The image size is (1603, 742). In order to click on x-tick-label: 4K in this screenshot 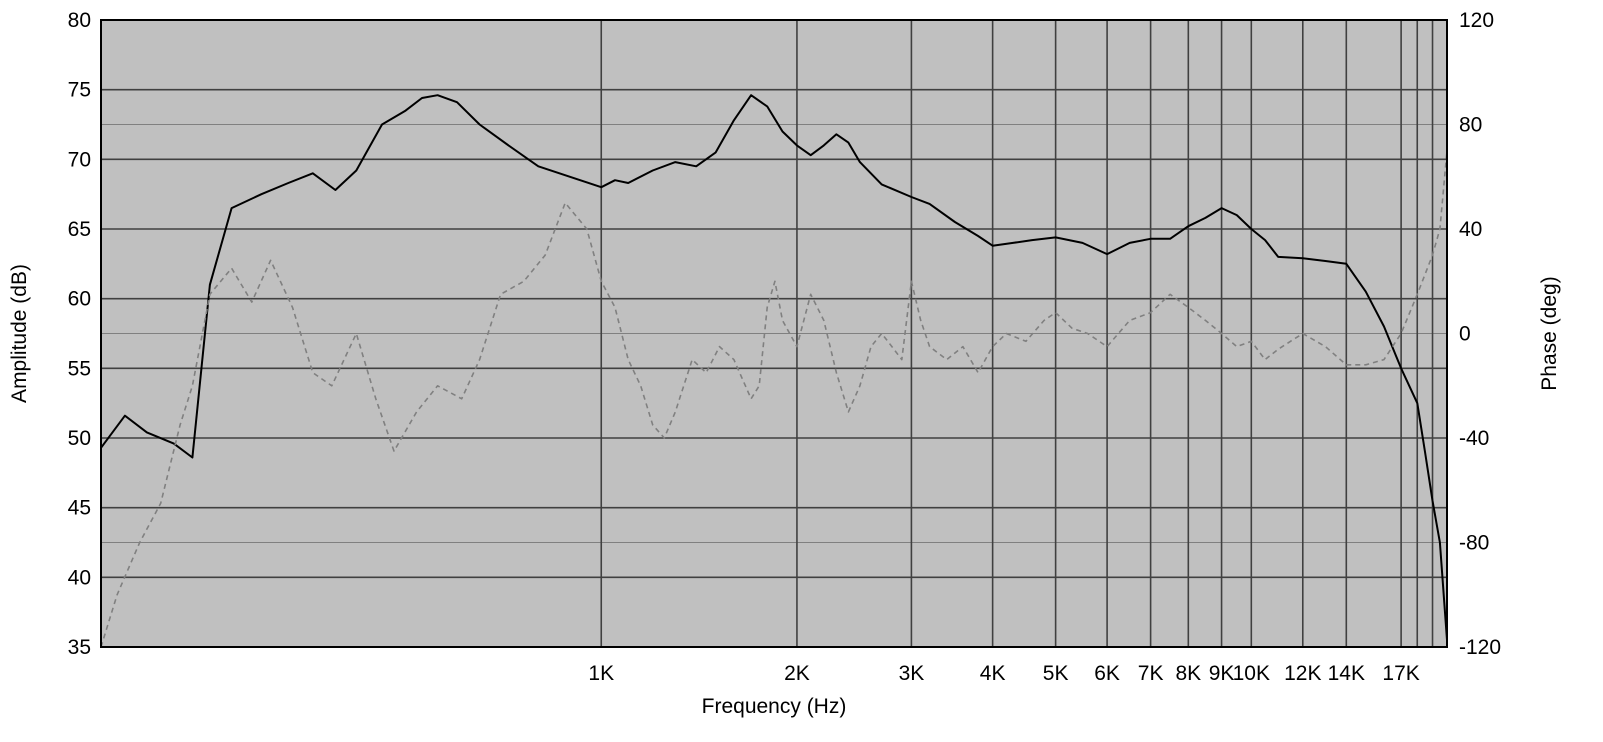, I will do `click(993, 673)`.